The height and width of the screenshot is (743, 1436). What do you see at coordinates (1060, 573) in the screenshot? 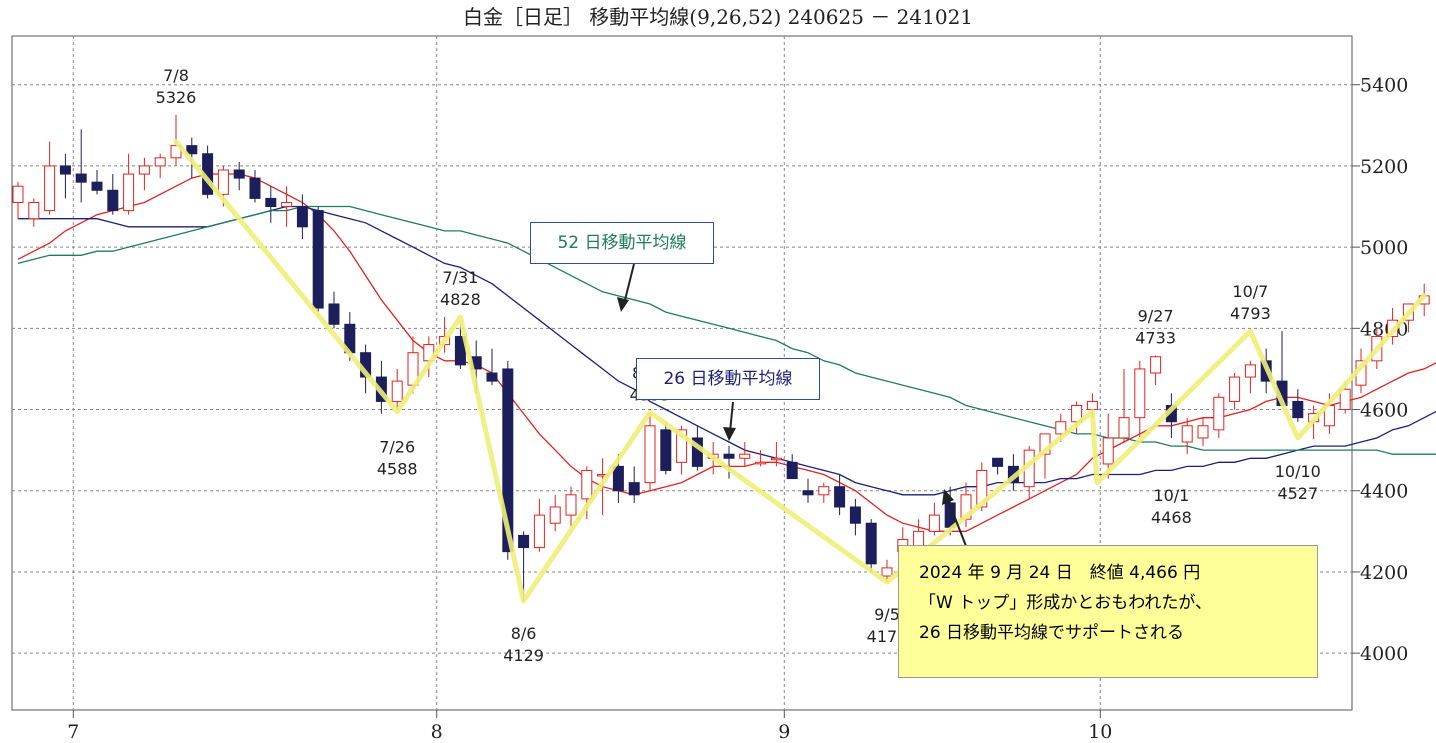
I see `callout-line-1: 2024 年 9 月 24 日 終値 4,466 円` at bounding box center [1060, 573].